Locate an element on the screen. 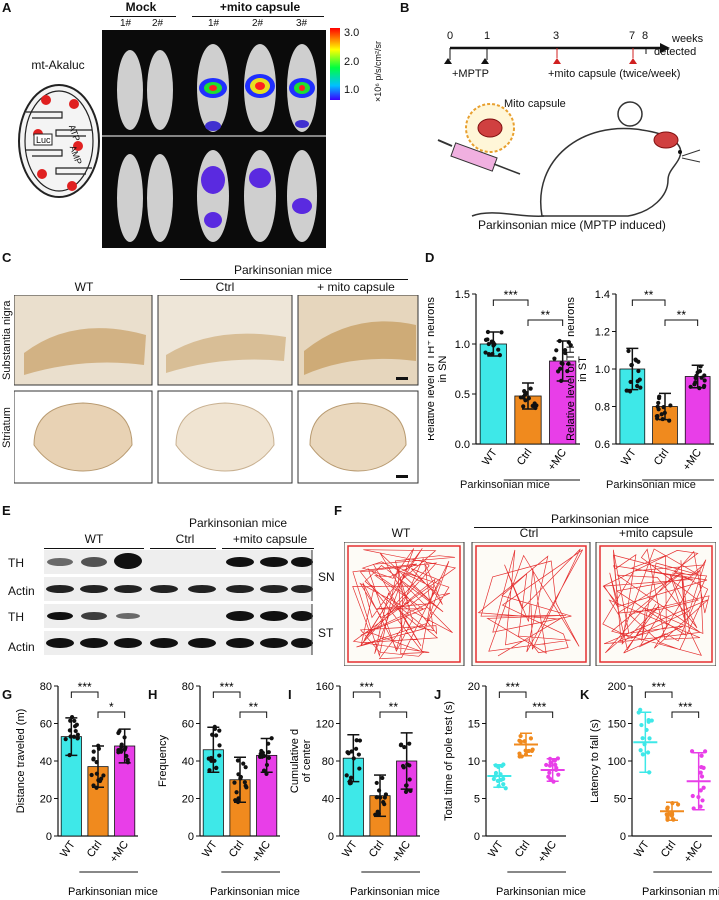  blot-row-th-st: TH is located at coordinates (16, 617).